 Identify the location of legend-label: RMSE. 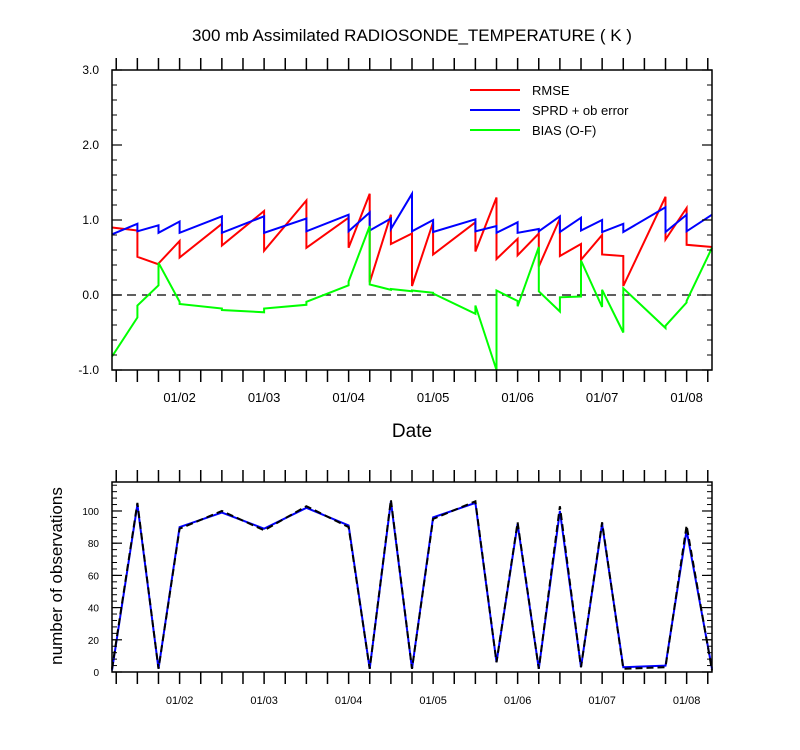
(551, 90).